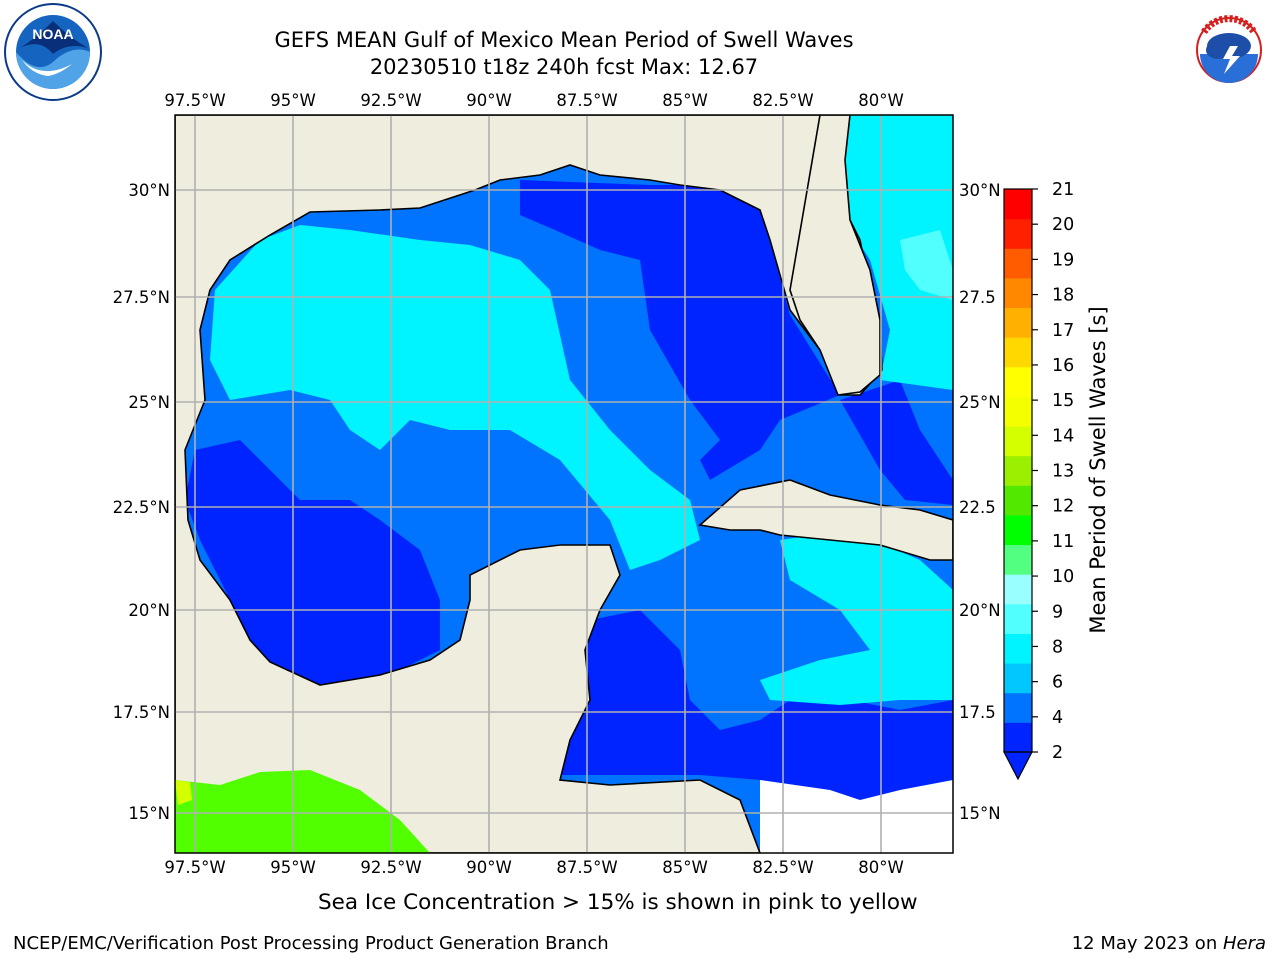 Image resolution: width=1280 pixels, height=960 pixels. Describe the element at coordinates (390, 867) in the screenshot. I see `lon-tick-bottom: 92.5°W` at that location.